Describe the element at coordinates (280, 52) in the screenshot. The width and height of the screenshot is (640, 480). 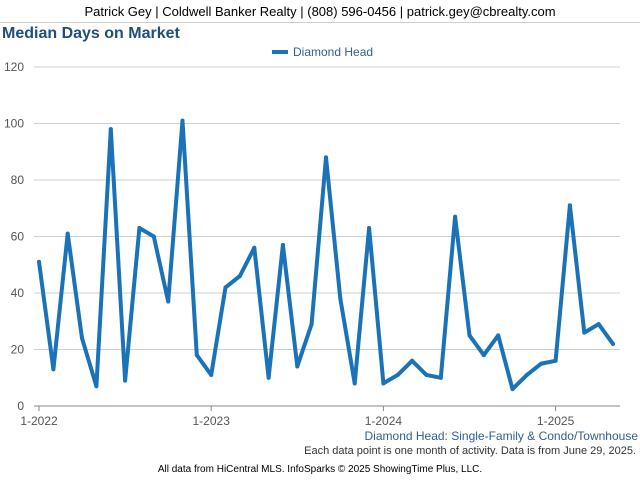
I see `legend-swatch` at that location.